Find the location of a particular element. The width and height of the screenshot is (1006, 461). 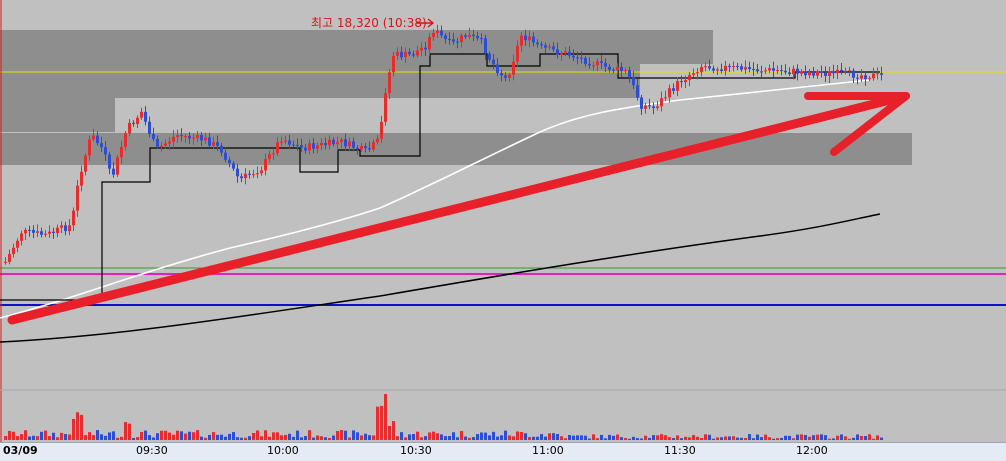

x-tick-1030: 10:30 is located at coordinates (416, 450).